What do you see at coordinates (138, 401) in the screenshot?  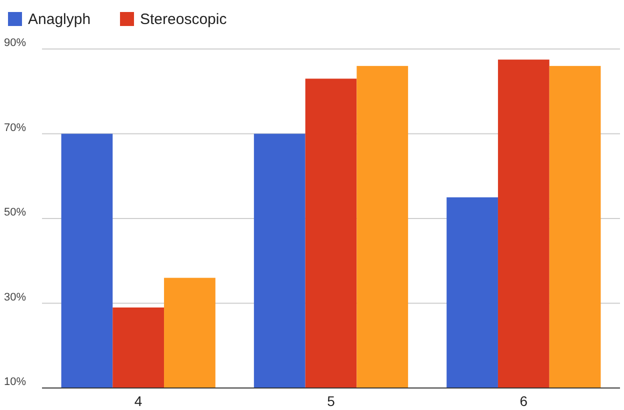 I see `x-tick-label: 4` at bounding box center [138, 401].